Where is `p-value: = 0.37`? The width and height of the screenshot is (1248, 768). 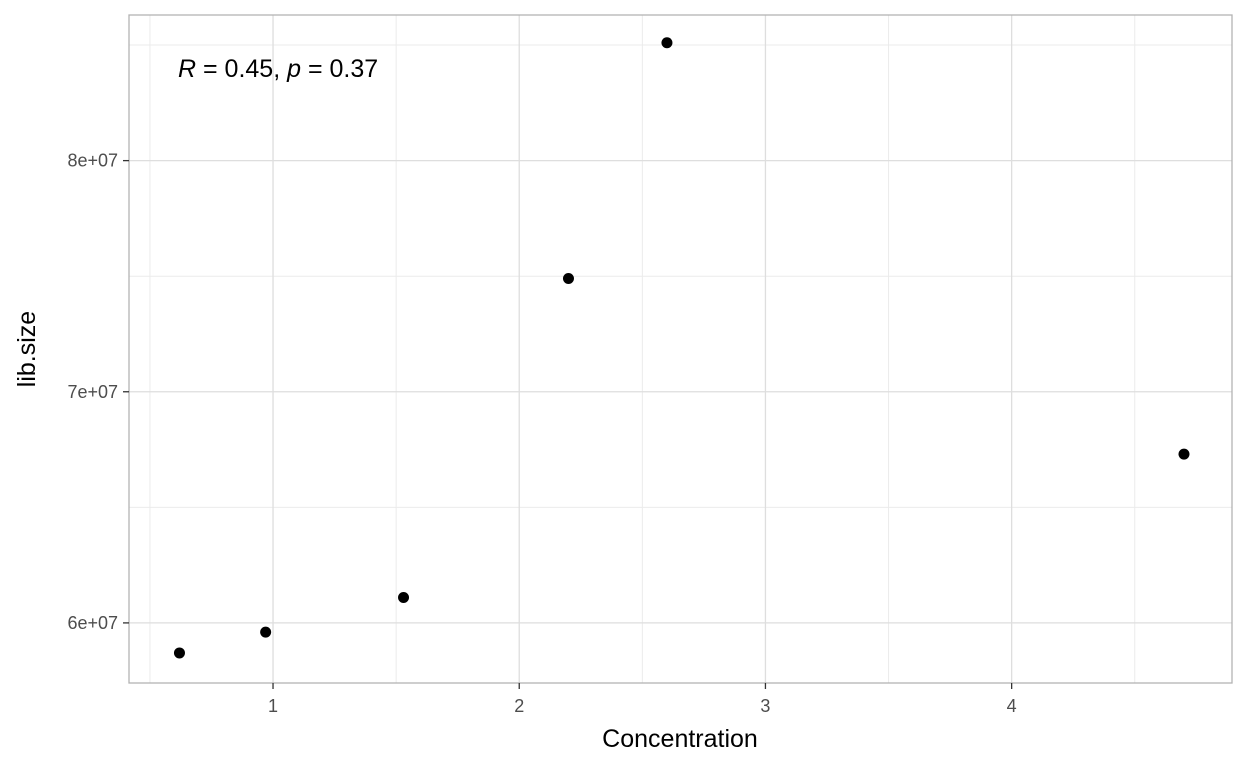 p-value: = 0.37 is located at coordinates (339, 69).